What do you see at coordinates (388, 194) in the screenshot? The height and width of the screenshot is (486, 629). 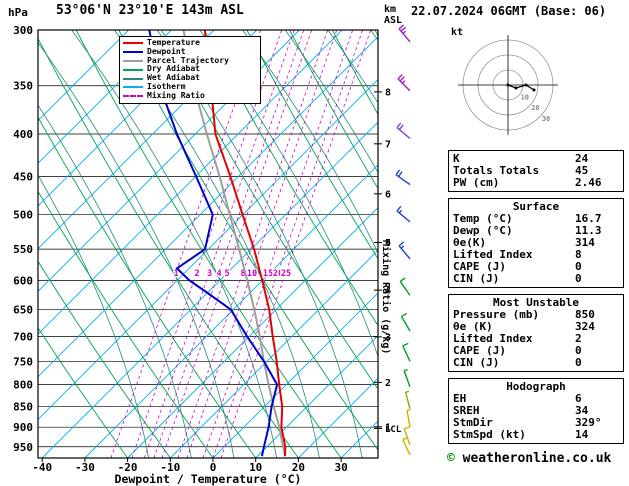 I see `svg-text: 6` at bounding box center [388, 194].